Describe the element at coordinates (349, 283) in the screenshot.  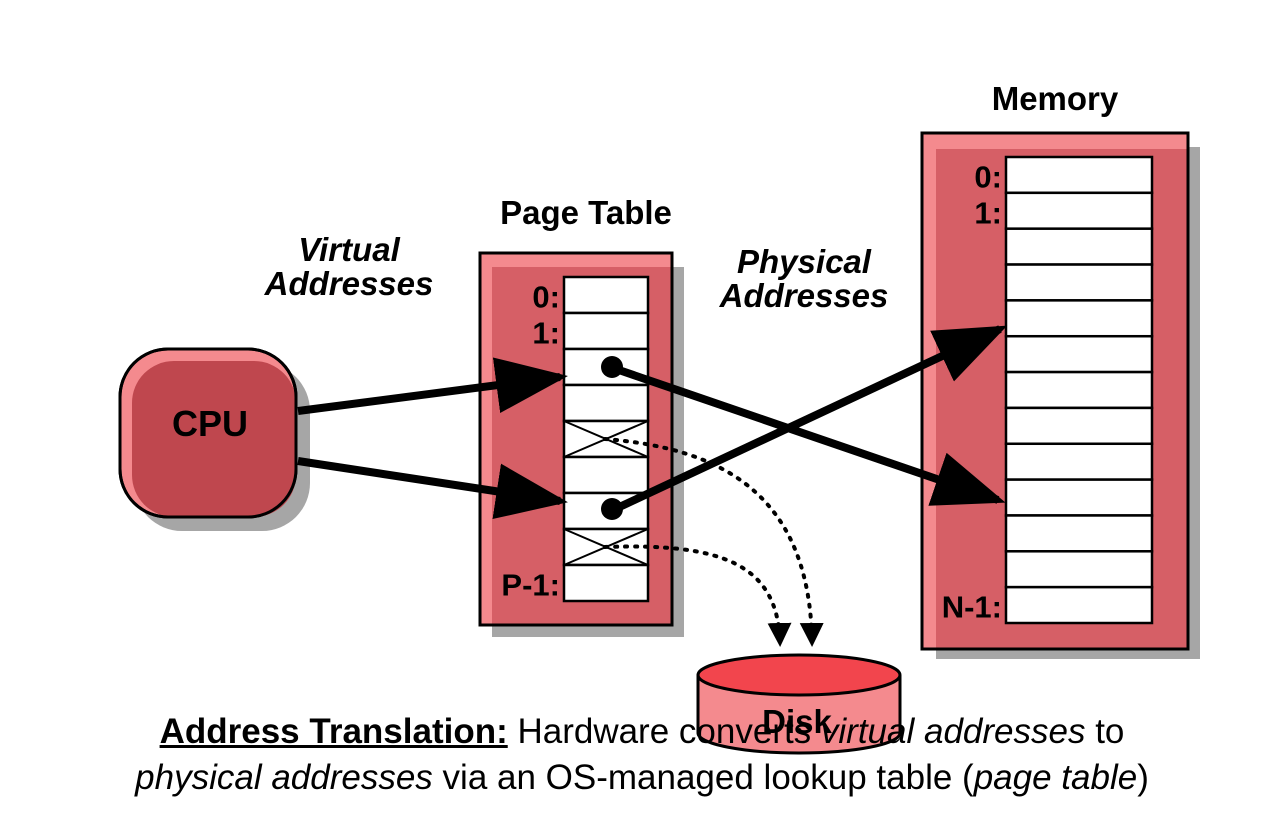
I see `virtual-addresses-label-line2: Addresses` at that location.